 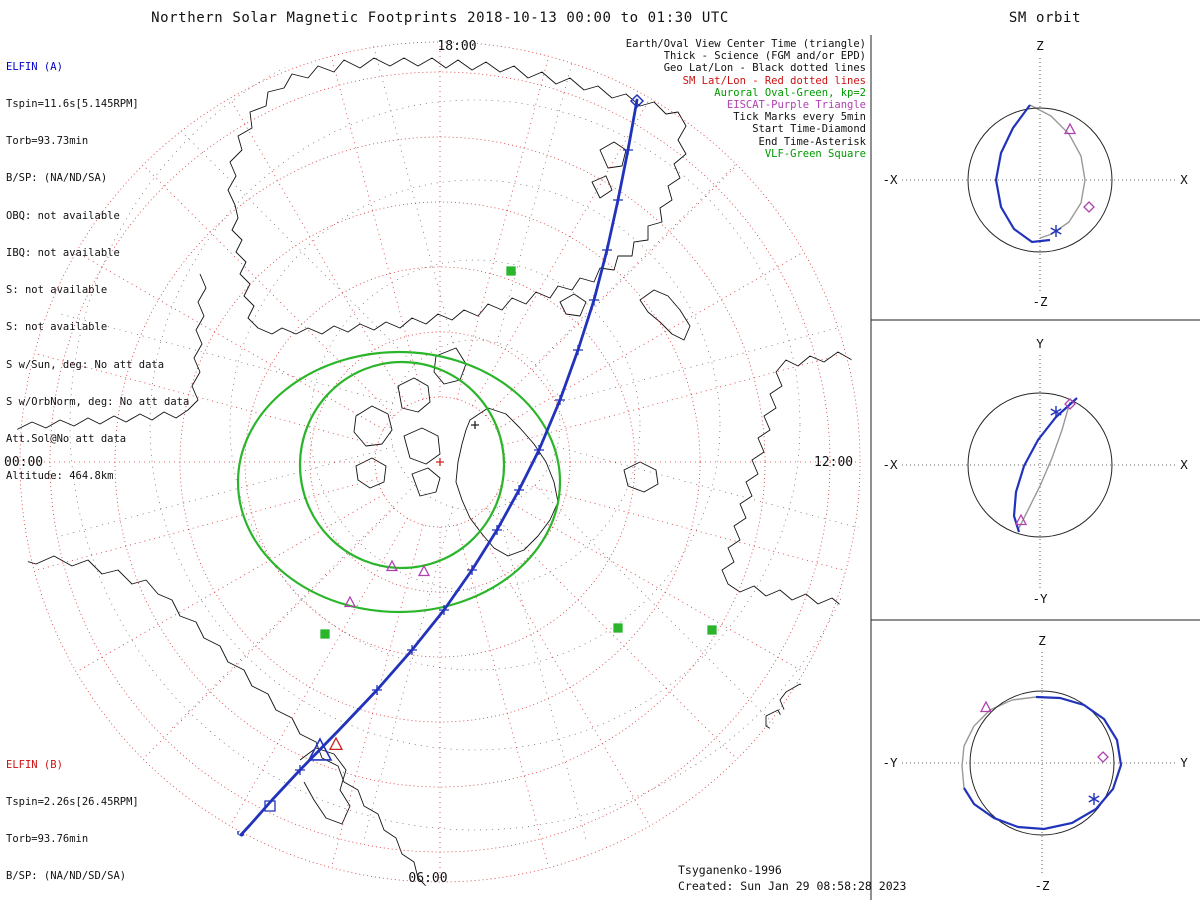 I want to click on panel3-label-right: Y, so click(x=1184, y=762).